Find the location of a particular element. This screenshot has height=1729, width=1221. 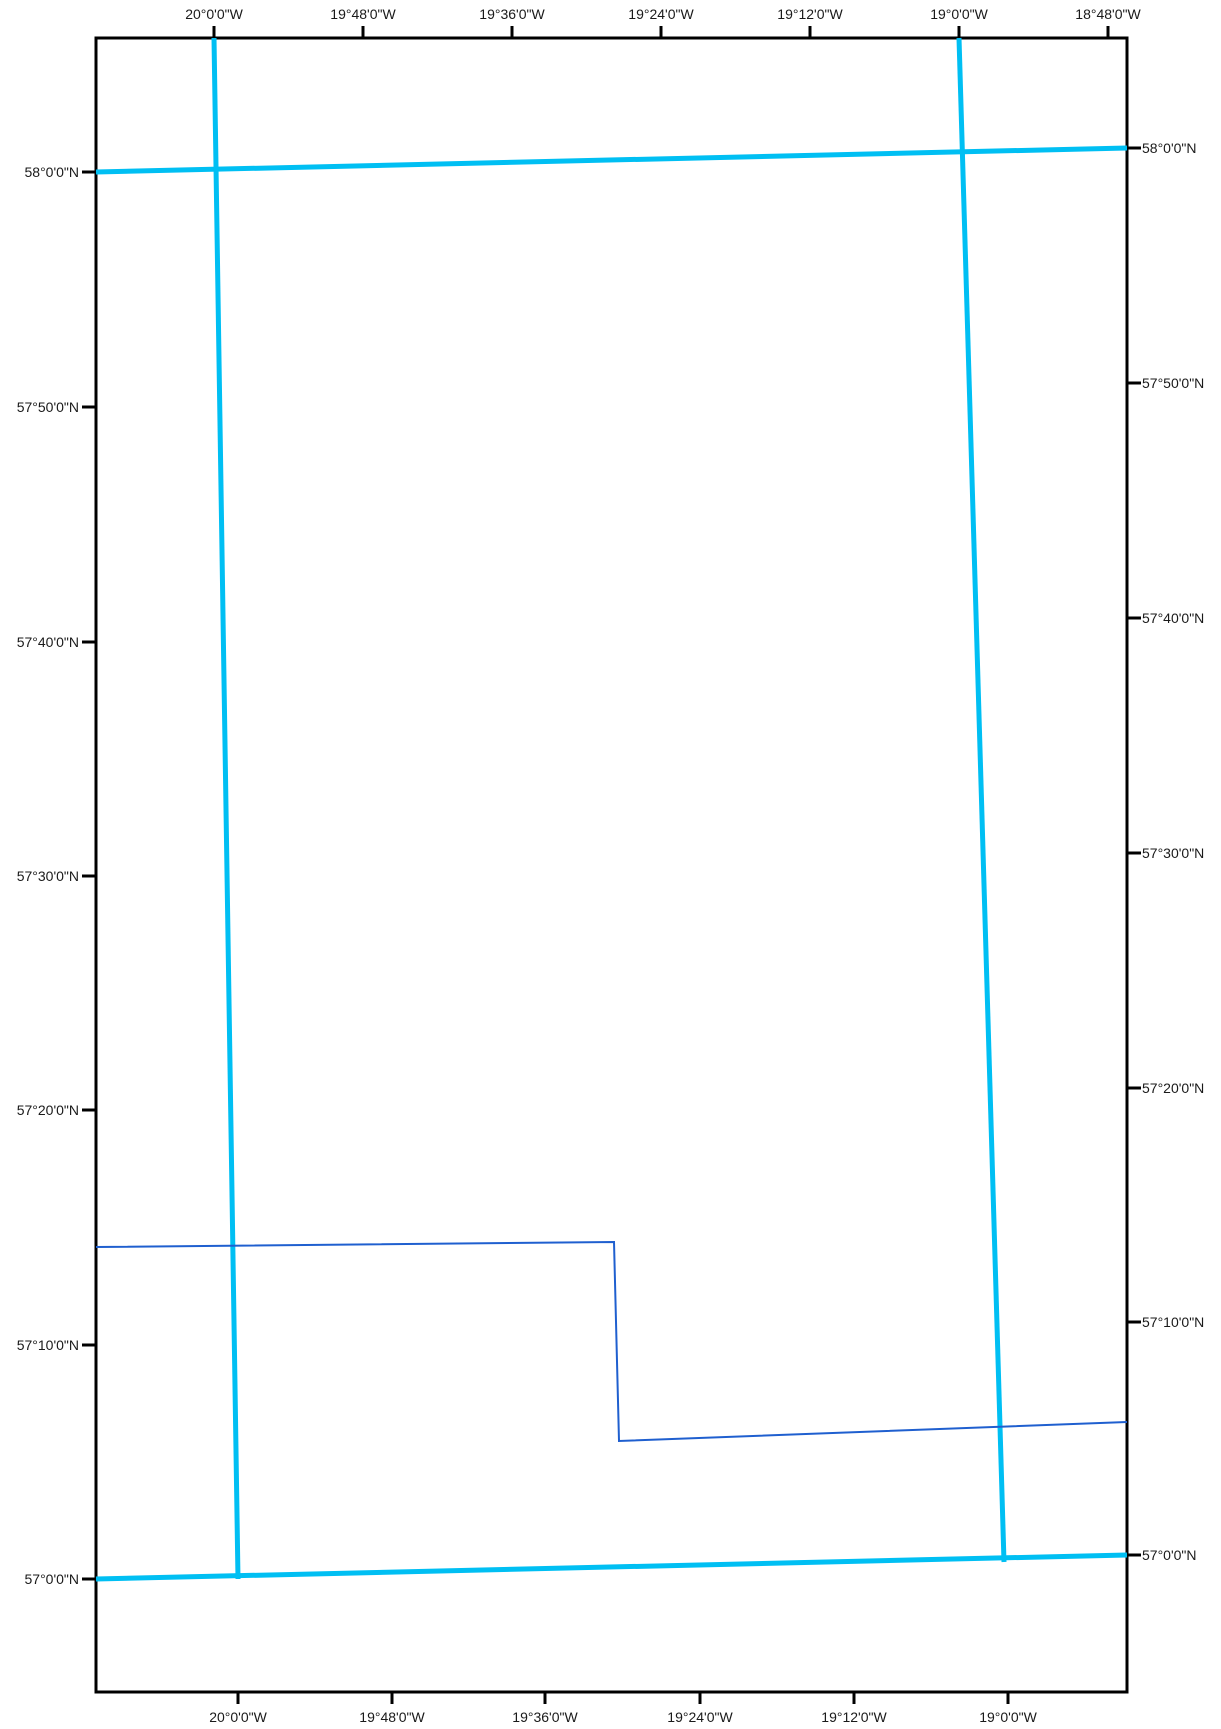

top-tick-label-19-48-0-w: 19°48'0"W is located at coordinates (363, 14).